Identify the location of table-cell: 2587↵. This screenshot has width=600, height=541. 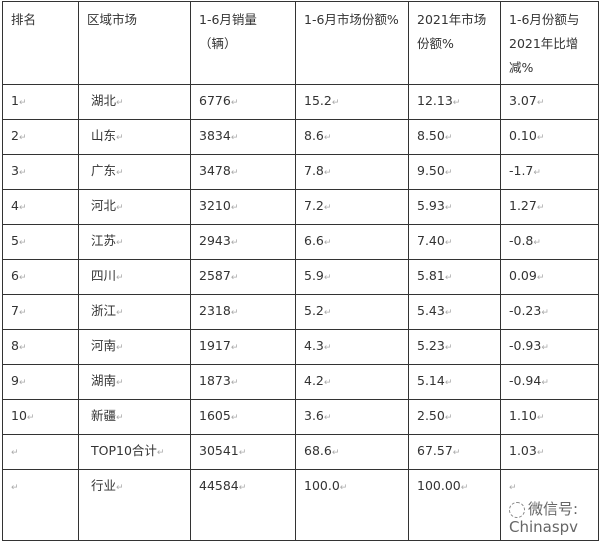
(243, 277).